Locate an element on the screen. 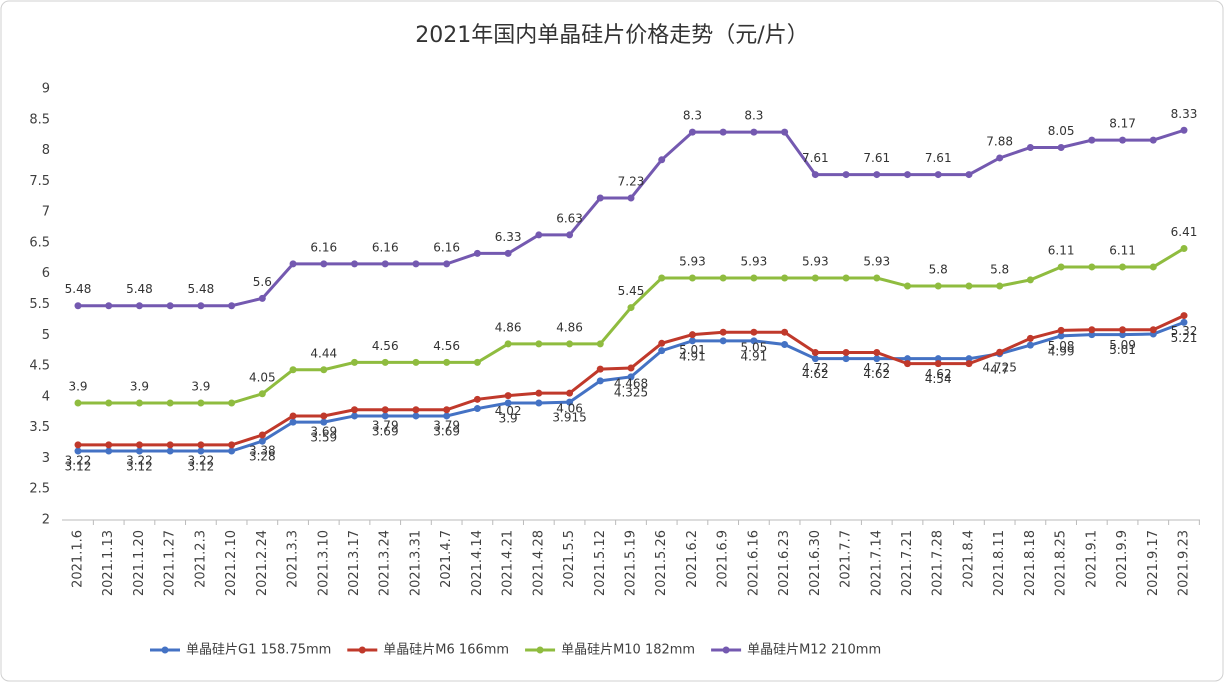 The width and height of the screenshot is (1224, 682). y-tick-label: 2.5 is located at coordinates (39, 489).